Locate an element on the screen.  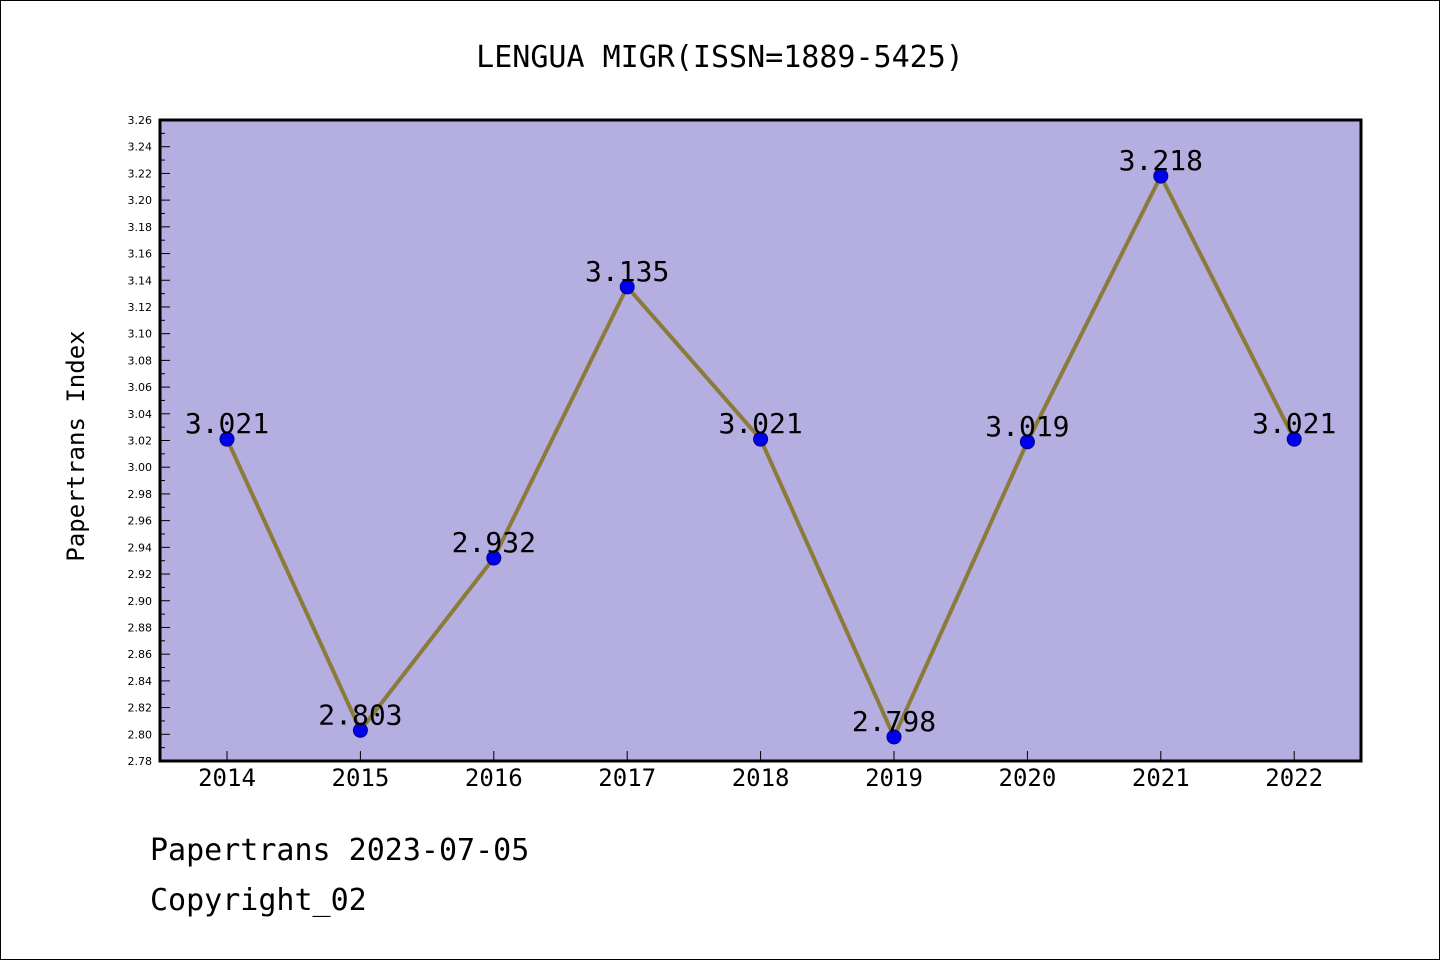
y-tick-label: 2.96 is located at coordinates (140, 521).